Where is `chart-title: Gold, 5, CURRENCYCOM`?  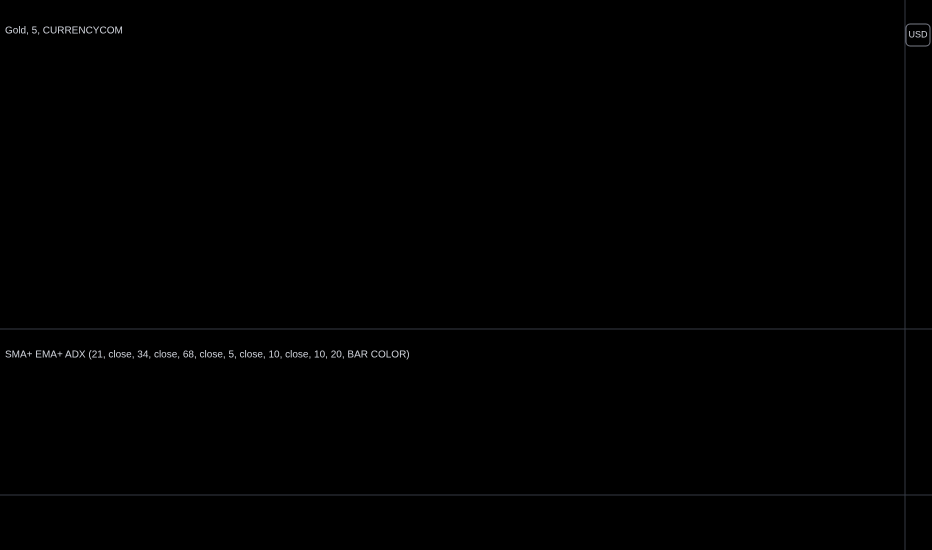 chart-title: Gold, 5, CURRENCYCOM is located at coordinates (64, 31).